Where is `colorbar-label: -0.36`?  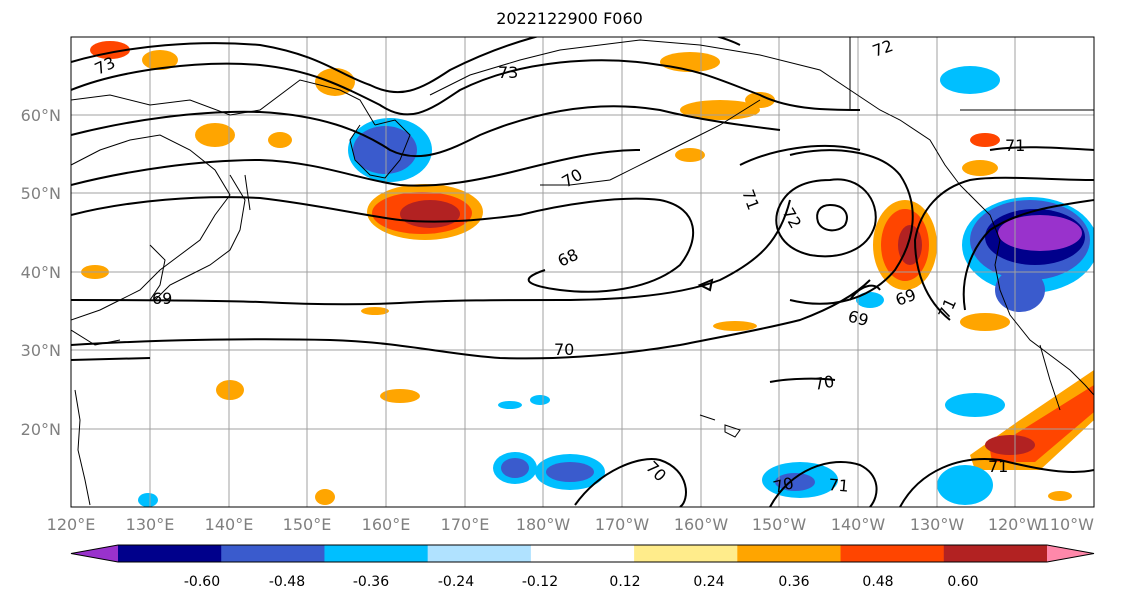 colorbar-label: -0.36 is located at coordinates (371, 582).